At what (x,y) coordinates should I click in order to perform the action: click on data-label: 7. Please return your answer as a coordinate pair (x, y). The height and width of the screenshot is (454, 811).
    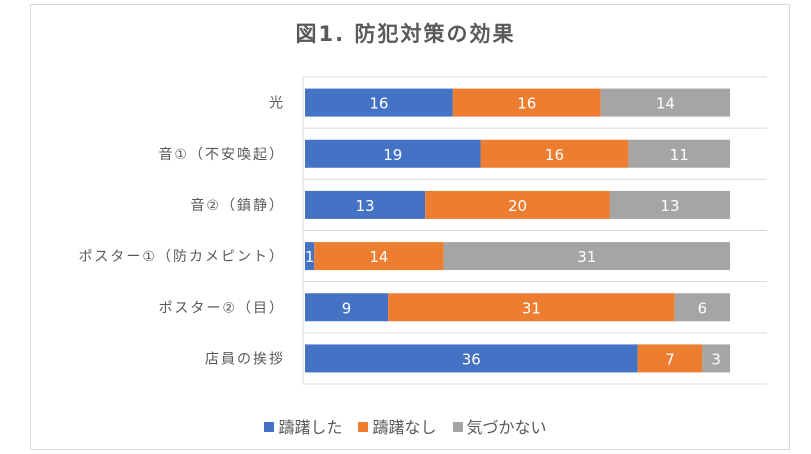
    Looking at the image, I should click on (670, 359).